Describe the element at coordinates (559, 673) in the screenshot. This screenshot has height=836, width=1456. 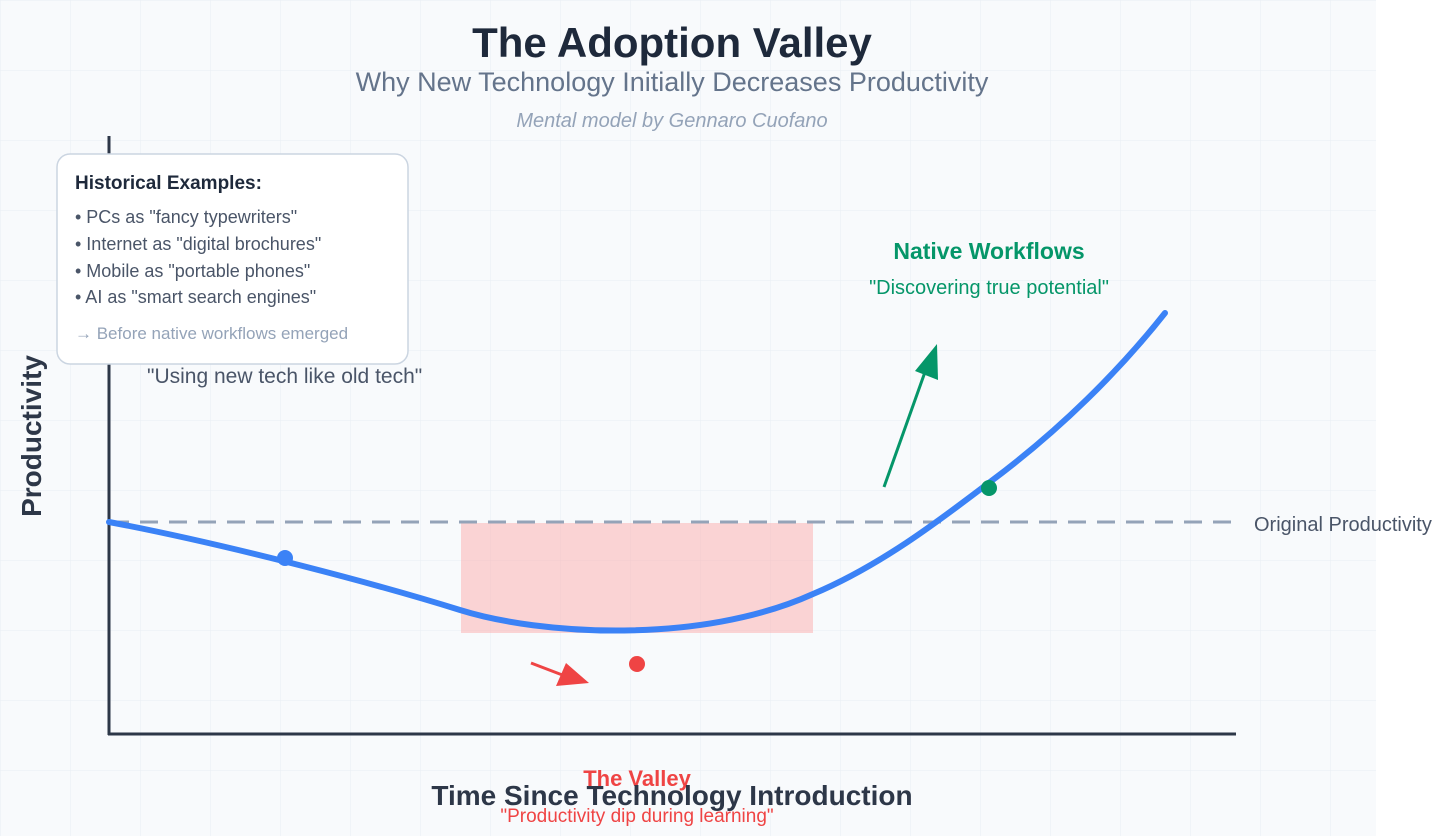
I see `valley-arrow` at that location.